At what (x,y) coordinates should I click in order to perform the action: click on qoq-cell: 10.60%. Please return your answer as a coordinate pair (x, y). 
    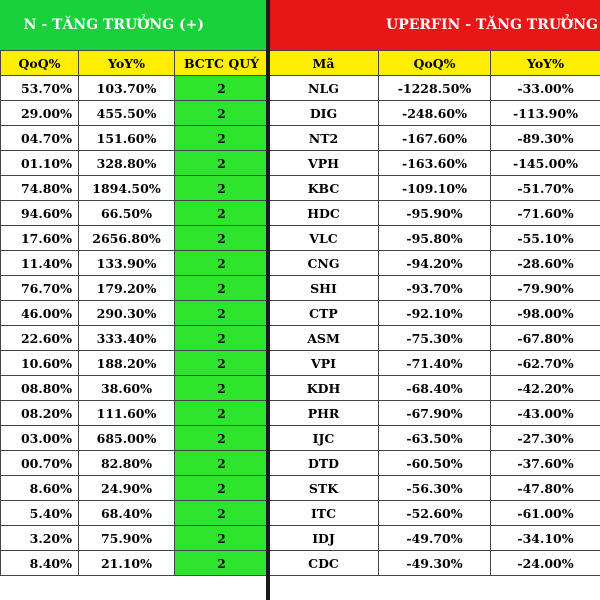
    Looking at the image, I should click on (39, 363).